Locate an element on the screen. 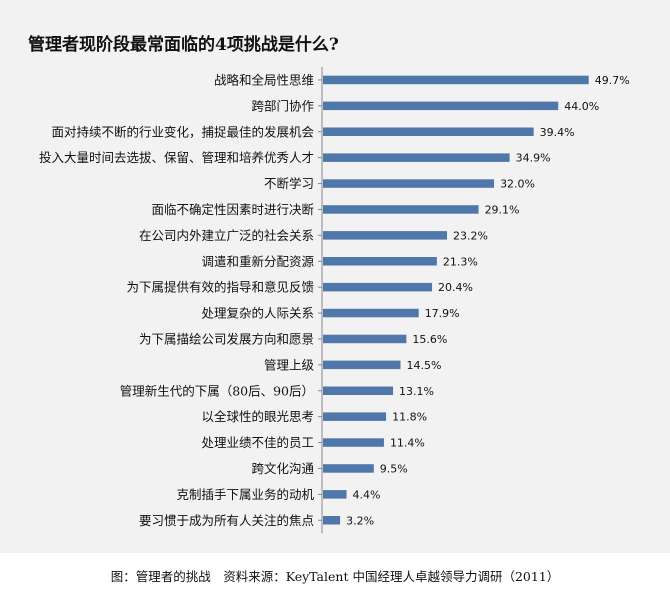  category-label: 跨文化沟通 is located at coordinates (282, 468).